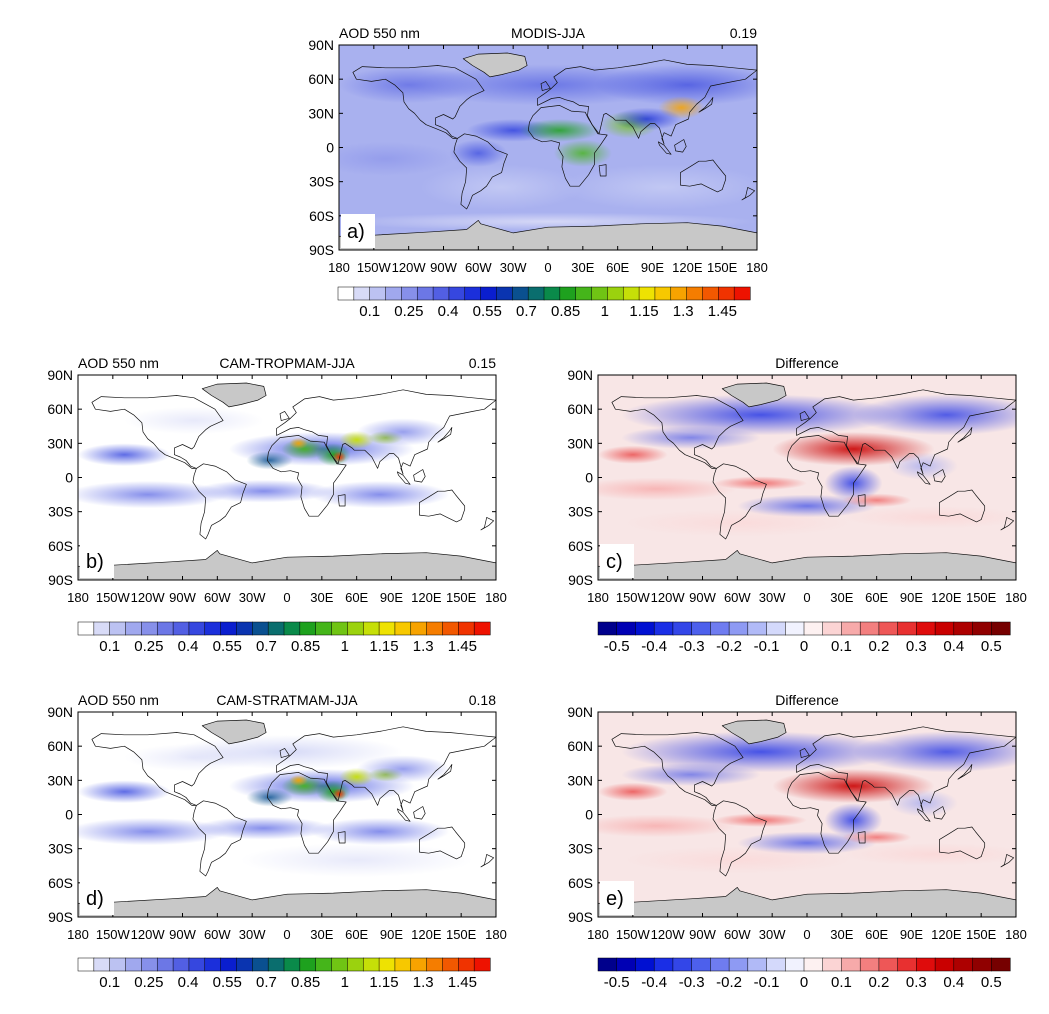 This screenshot has height=1014, width=1049. What do you see at coordinates (423, 646) in the screenshot?
I see `colorbar-label: 1.3` at bounding box center [423, 646].